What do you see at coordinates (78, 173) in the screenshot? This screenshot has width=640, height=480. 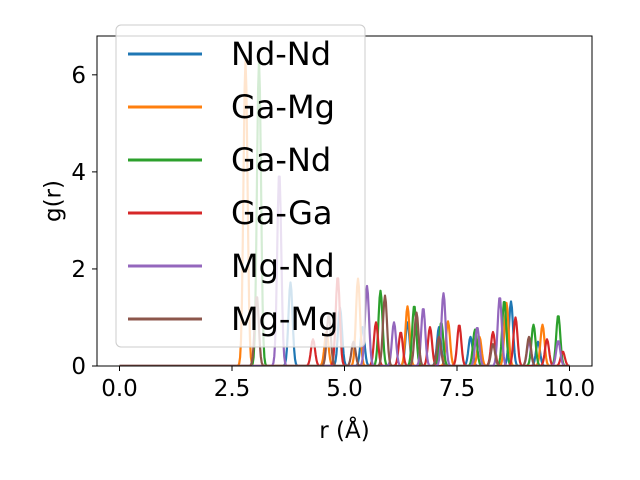 I see `y-tick-label: 4` at bounding box center [78, 173].